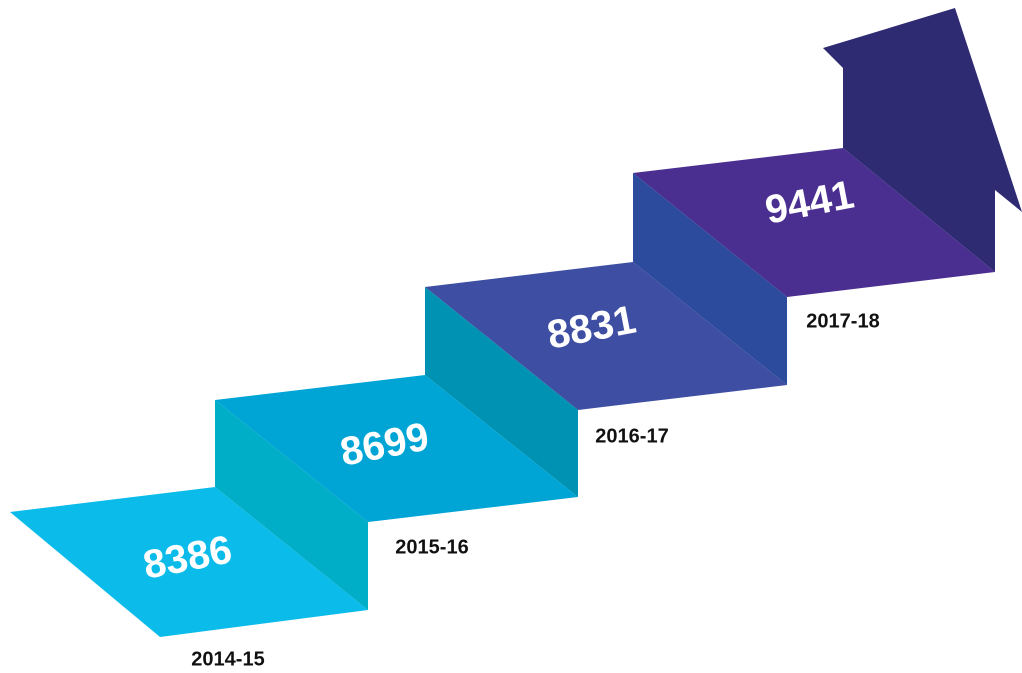 Image resolution: width=1022 pixels, height=673 pixels. What do you see at coordinates (227, 659) in the screenshot?
I see `step-label: 2014-15` at bounding box center [227, 659].